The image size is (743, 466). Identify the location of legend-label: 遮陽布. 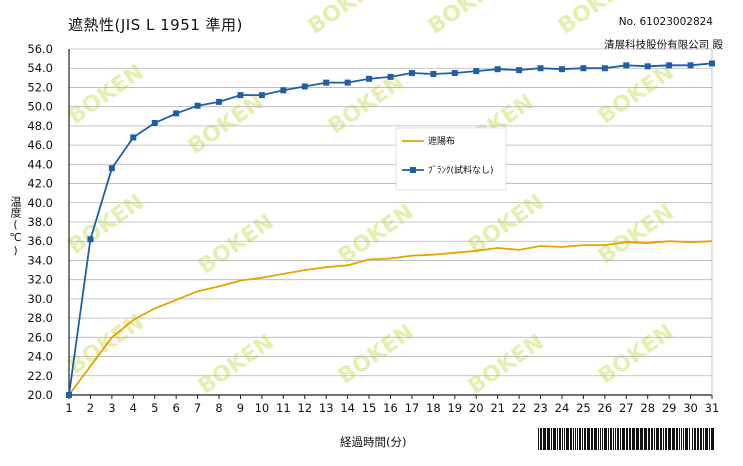
(441, 141).